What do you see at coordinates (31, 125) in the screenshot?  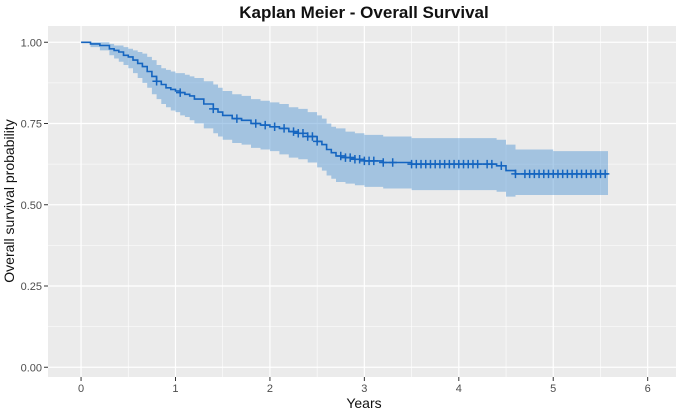 I see `y-tick-label: 0.75` at bounding box center [31, 125].